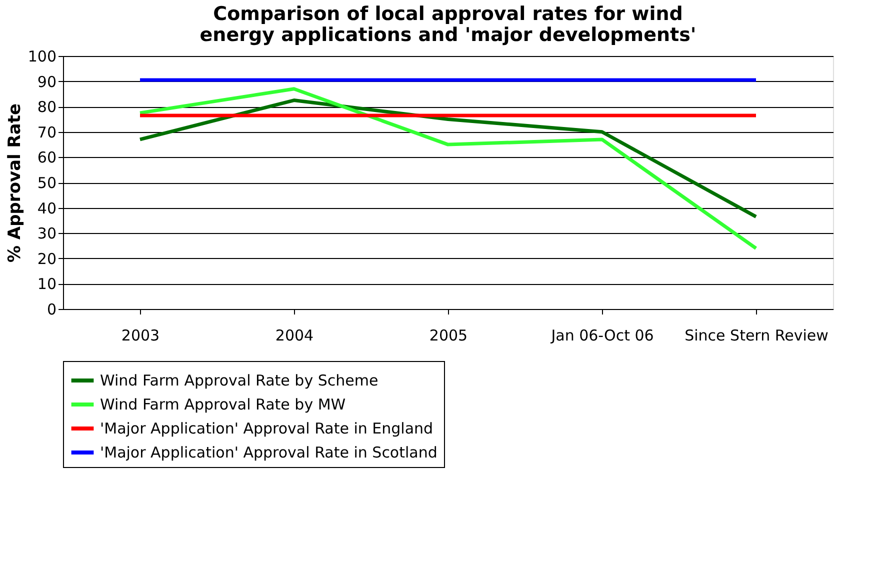  What do you see at coordinates (448, 158) in the screenshot?
I see `line-series` at bounding box center [448, 158].